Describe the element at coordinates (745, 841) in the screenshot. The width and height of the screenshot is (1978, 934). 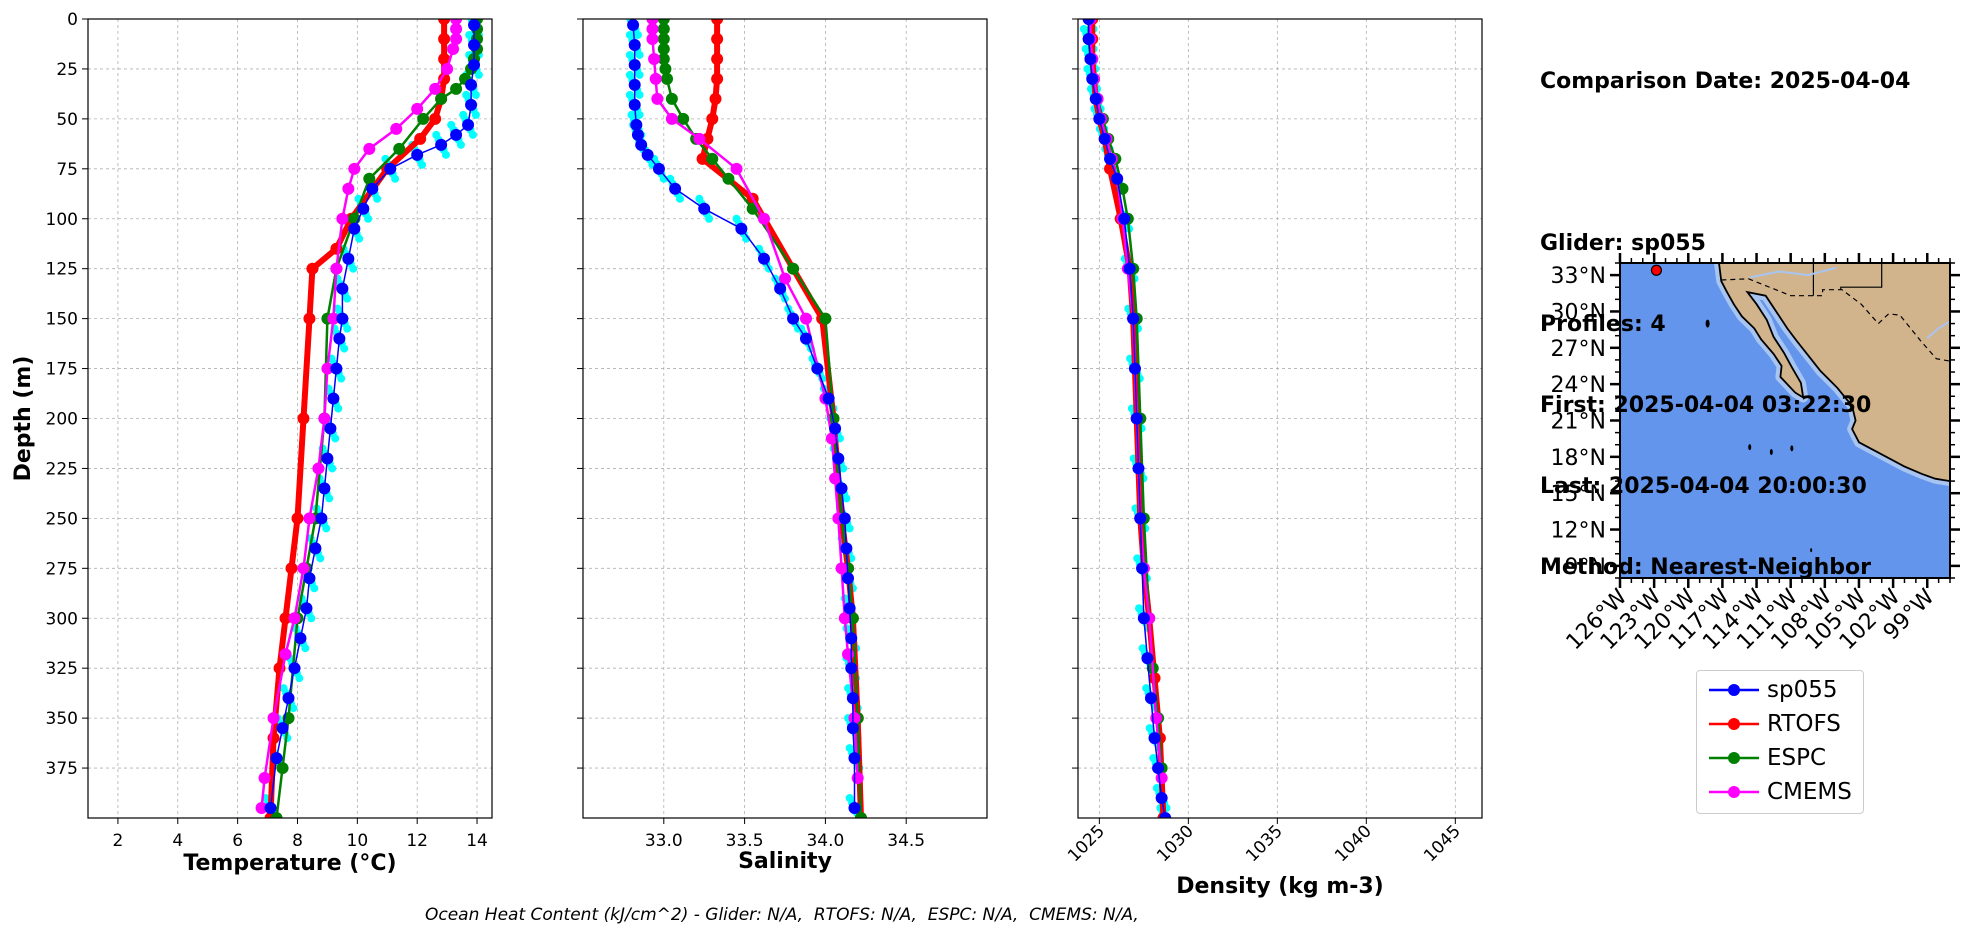
I see `x-tick-label: 33.5` at that location.